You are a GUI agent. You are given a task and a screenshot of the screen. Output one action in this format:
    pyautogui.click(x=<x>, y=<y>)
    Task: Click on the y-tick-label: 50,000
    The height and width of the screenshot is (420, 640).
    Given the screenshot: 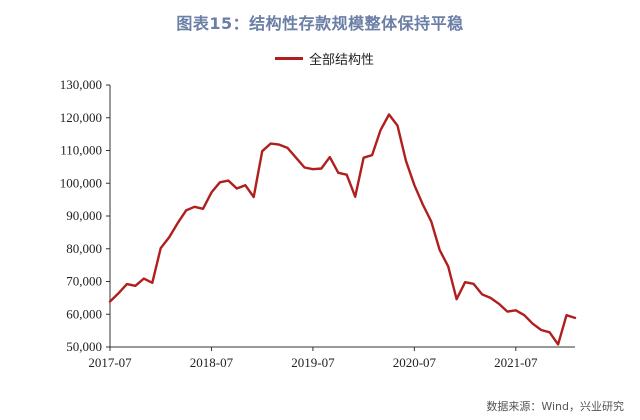 What is the action you would take?
    pyautogui.click(x=84, y=346)
    